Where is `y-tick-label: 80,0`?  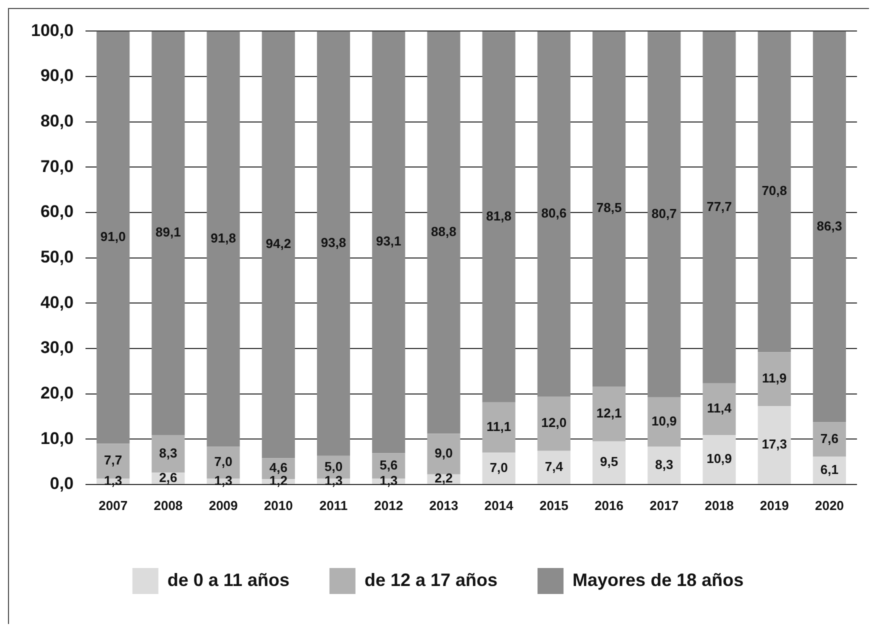 y-tick-label: 80,0 is located at coordinates (57, 121).